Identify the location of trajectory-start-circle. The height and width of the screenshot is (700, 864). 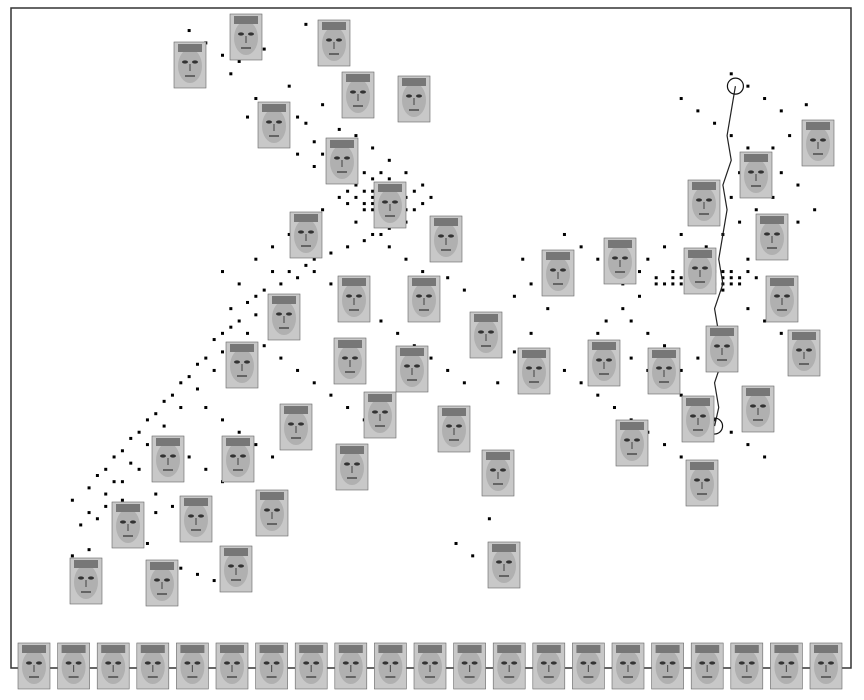
(735, 86).